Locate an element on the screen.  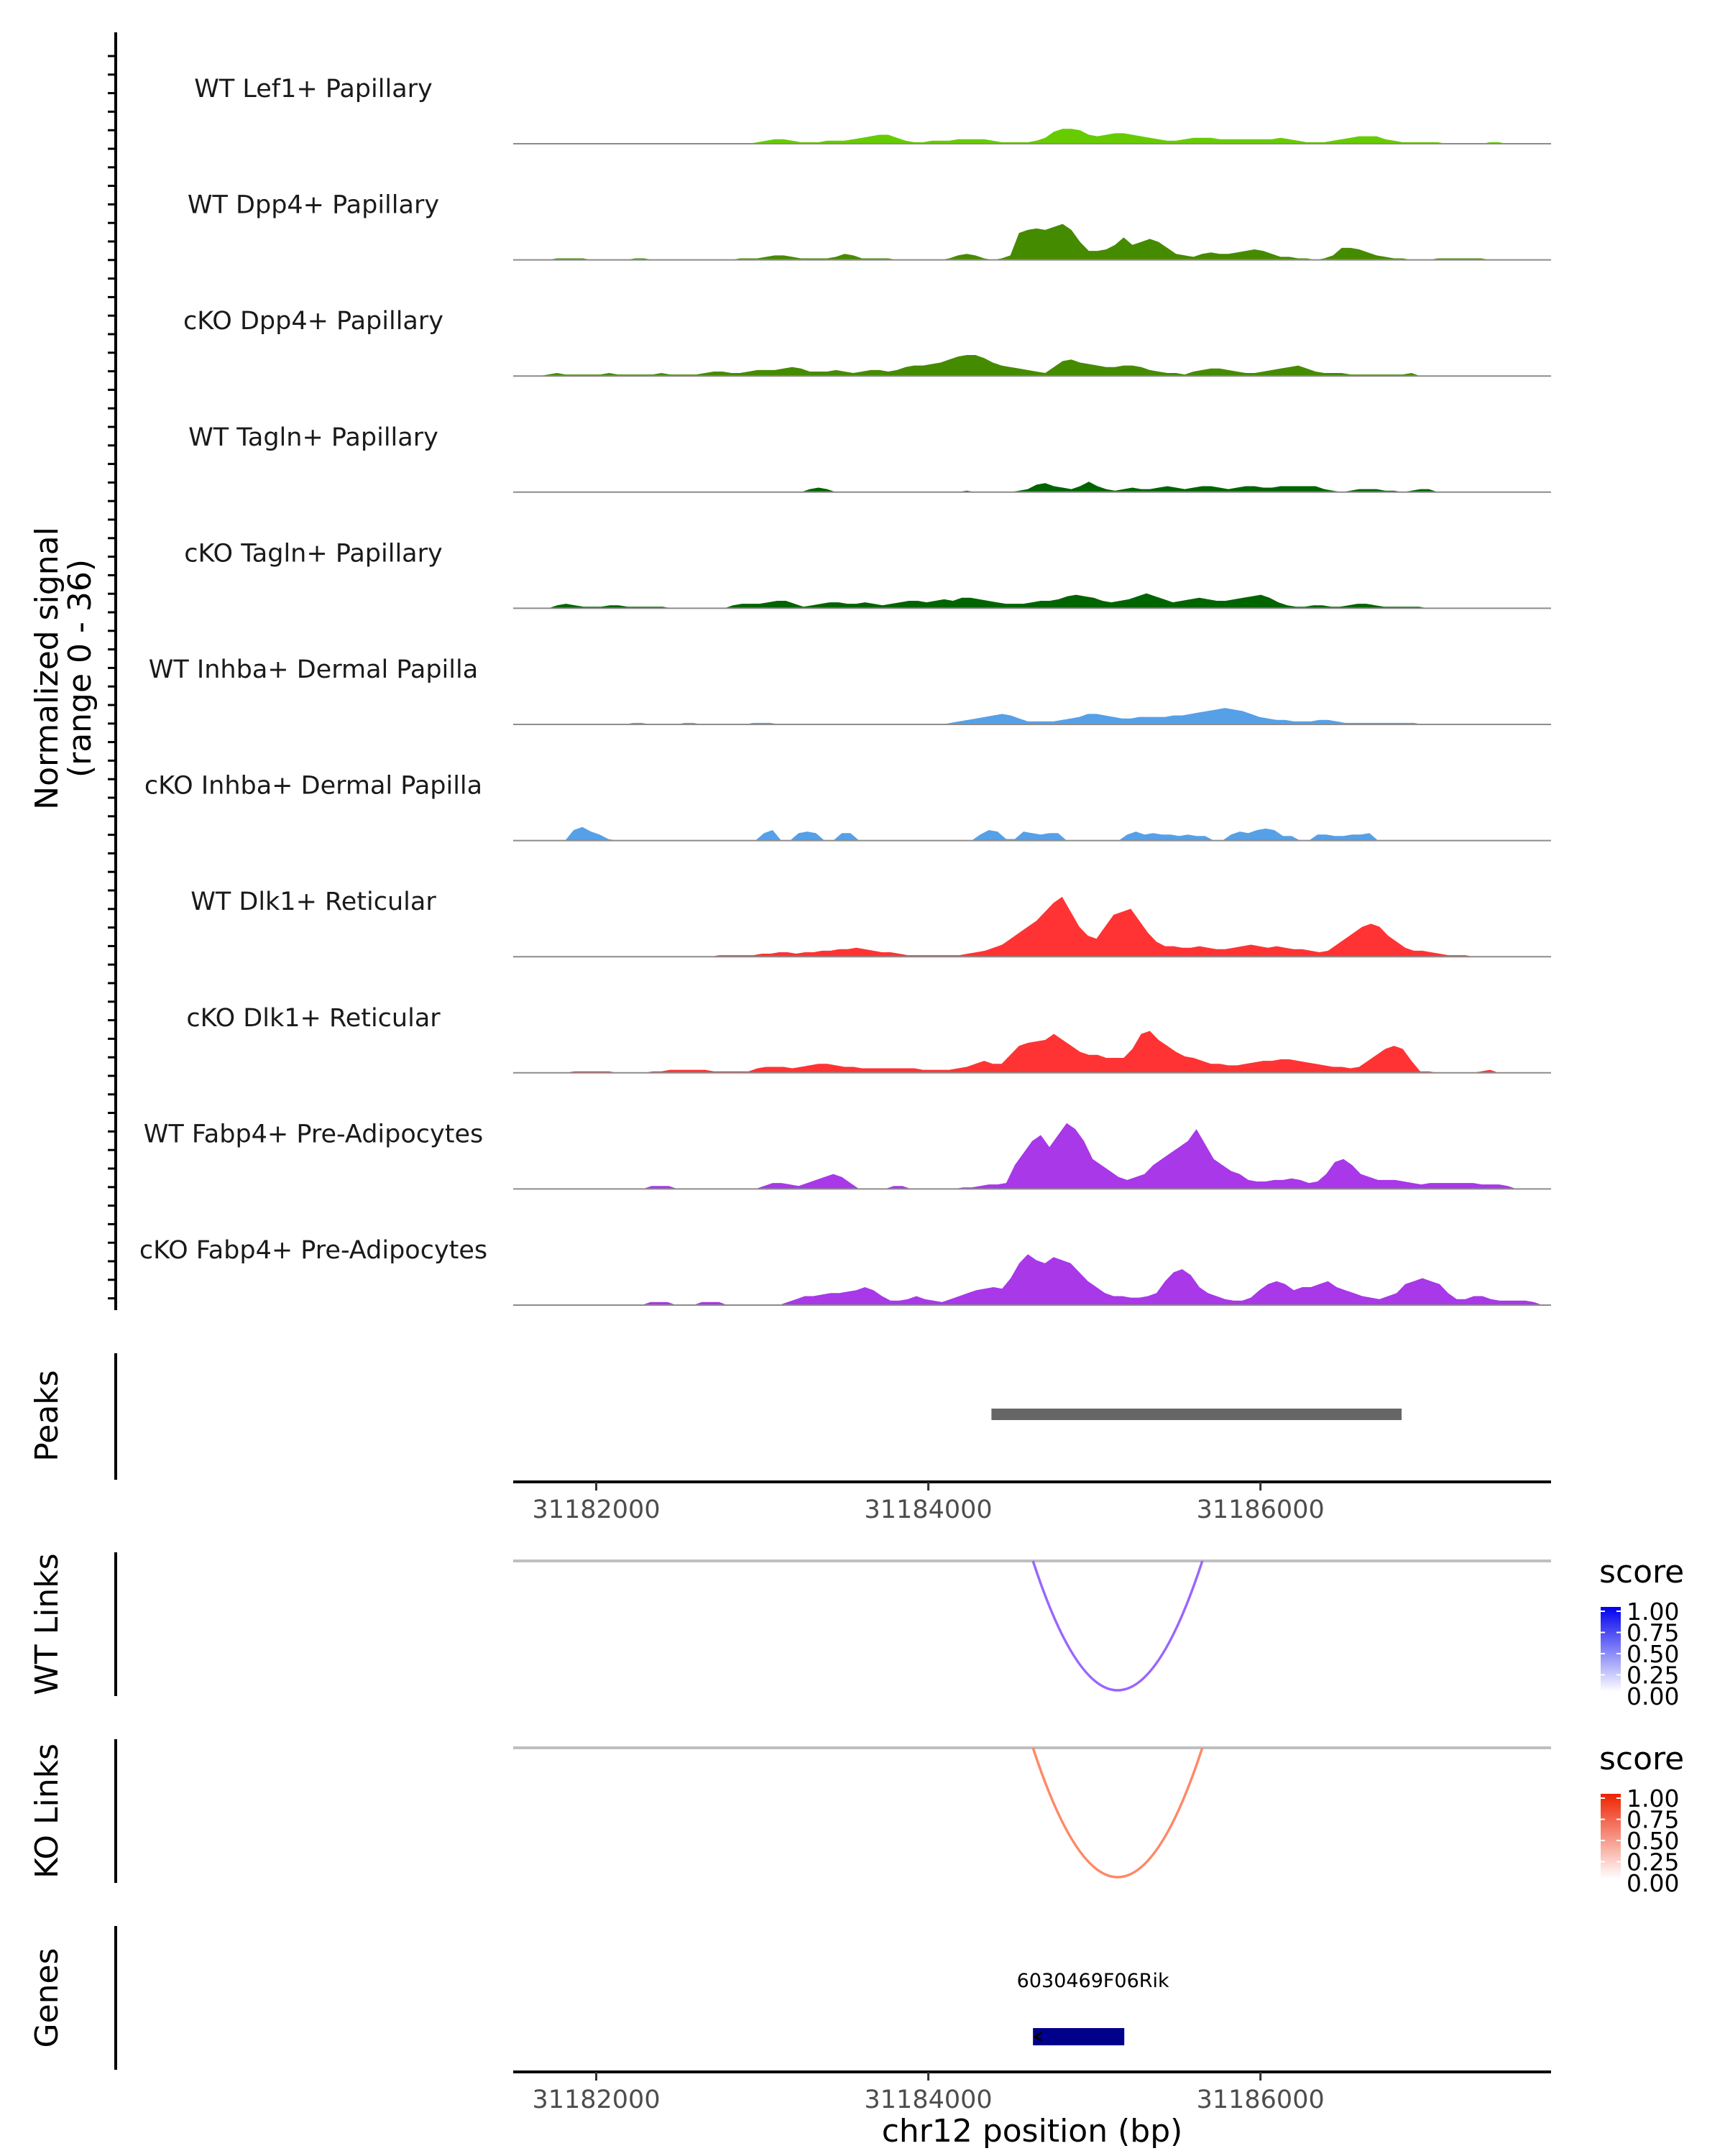
gene-items: 6030469F06Rik is located at coordinates (1093, 2007).